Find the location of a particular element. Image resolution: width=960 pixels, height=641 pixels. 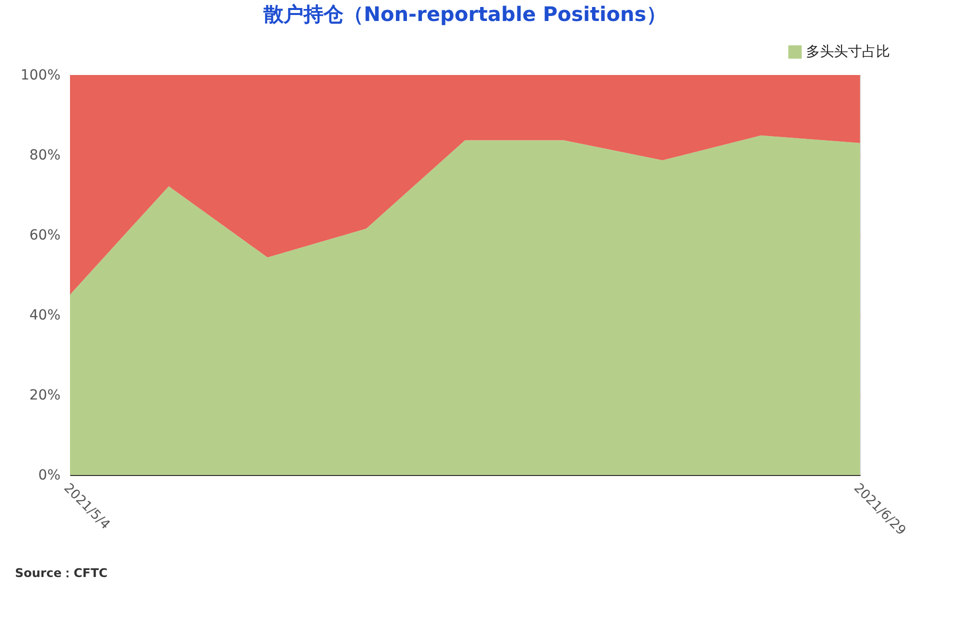

source-note: Source：CFTC is located at coordinates (61, 573).